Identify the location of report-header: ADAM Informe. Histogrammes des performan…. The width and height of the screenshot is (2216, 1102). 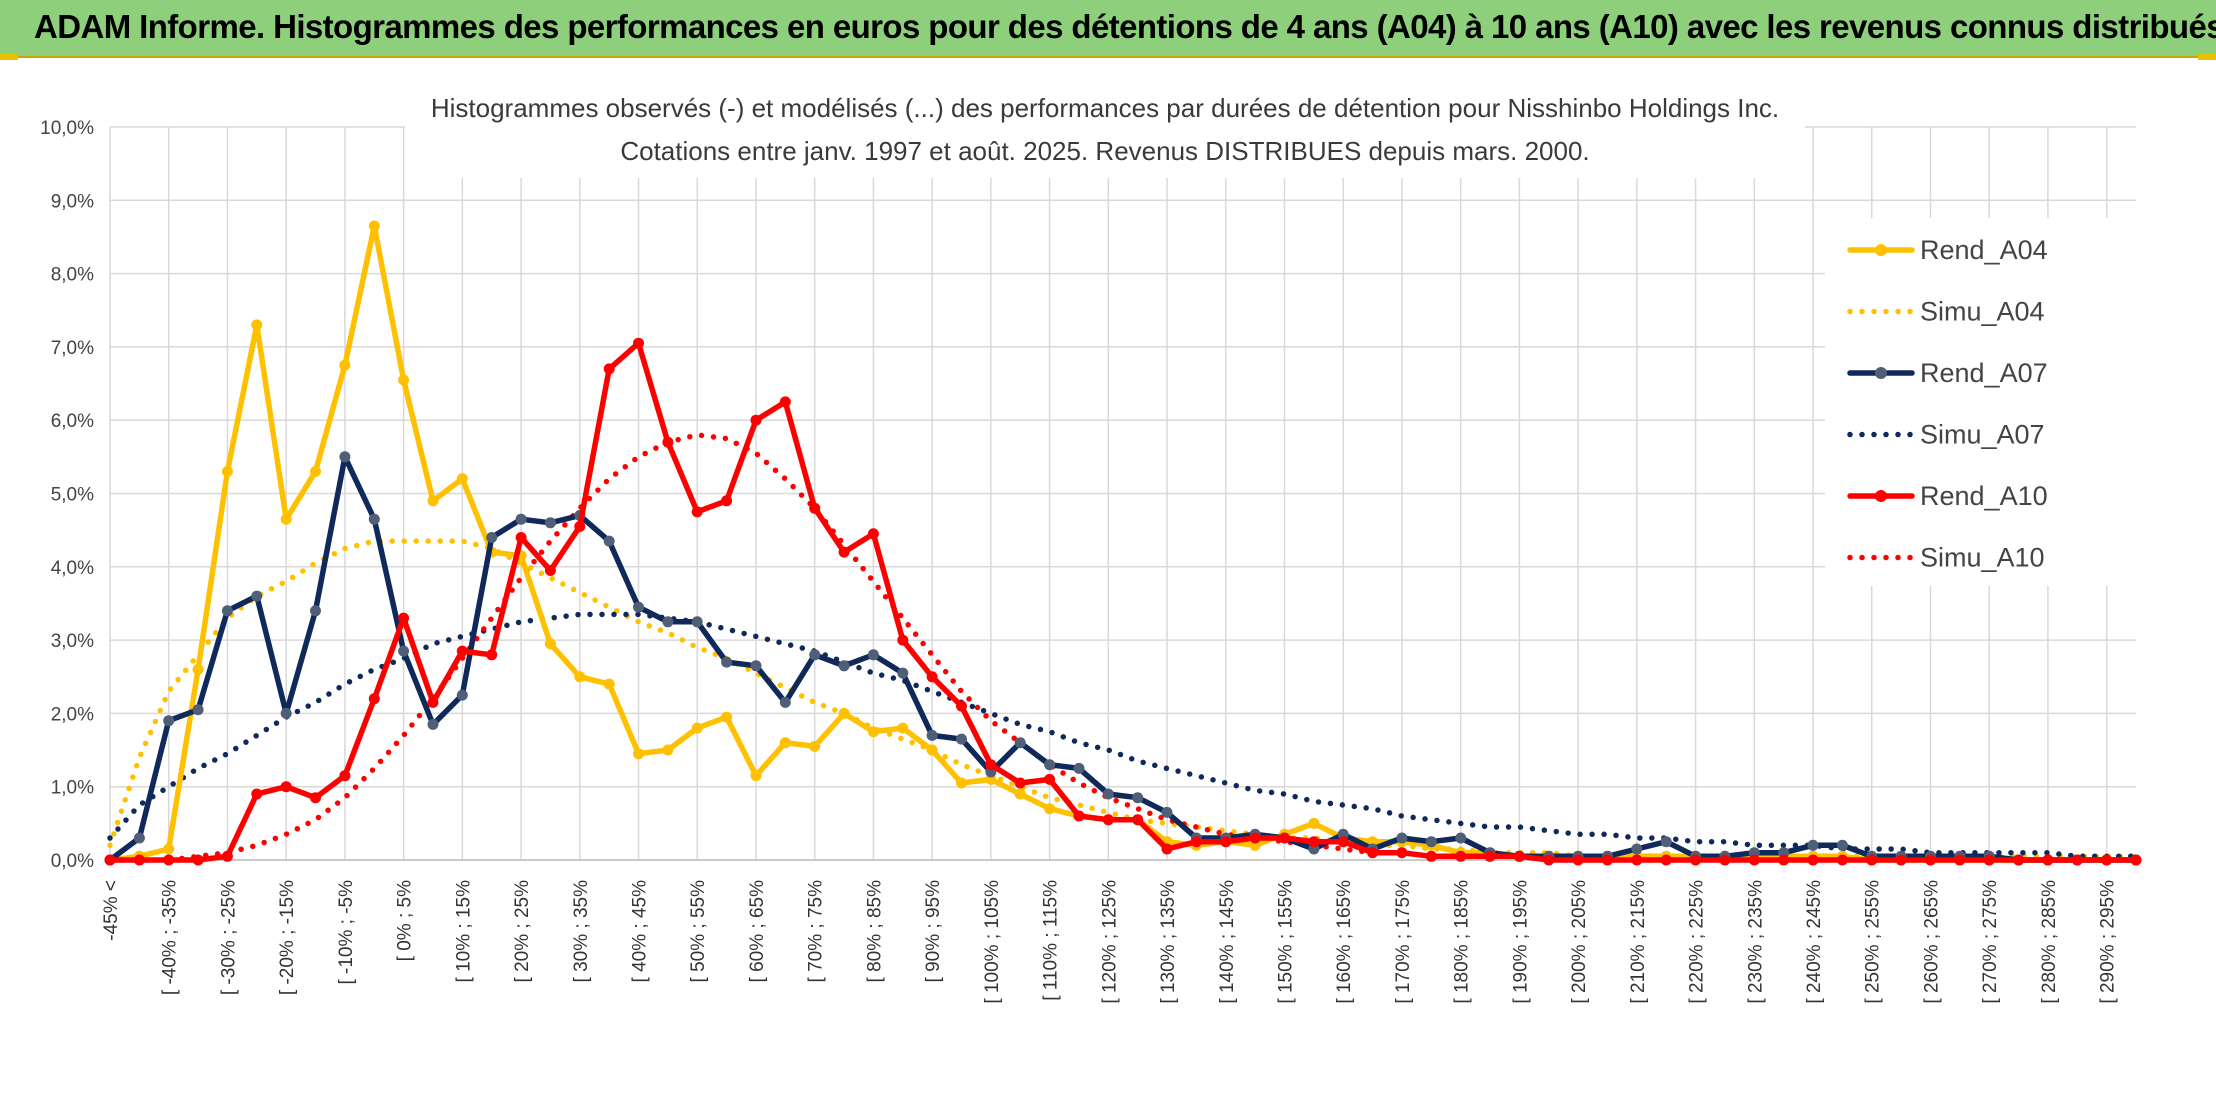
(1108, 29).